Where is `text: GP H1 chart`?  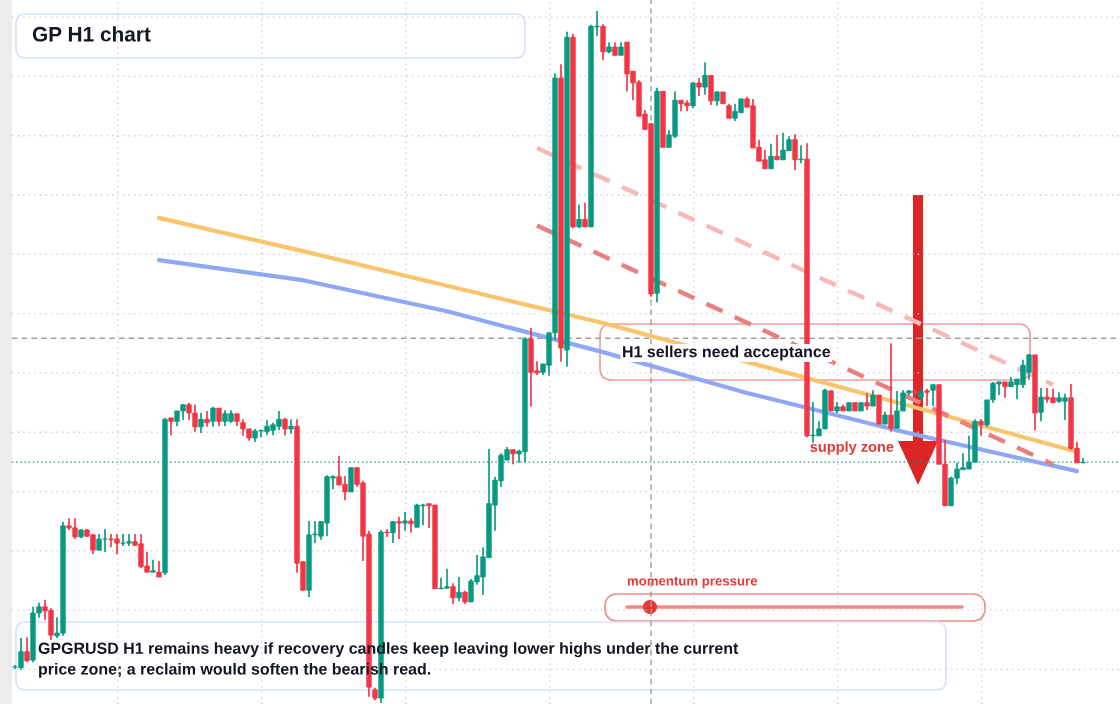 text: GP H1 chart is located at coordinates (91, 34).